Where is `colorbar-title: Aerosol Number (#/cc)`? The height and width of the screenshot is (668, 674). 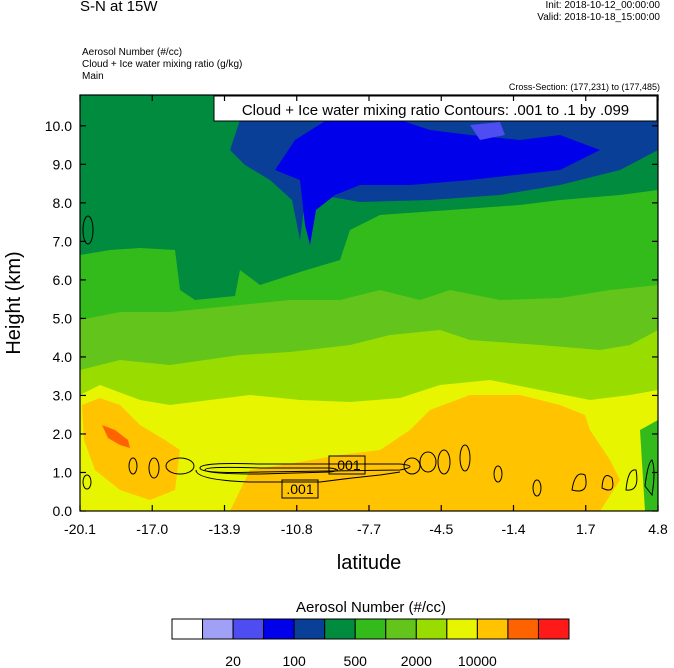 colorbar-title: Aerosol Number (#/cc) is located at coordinates (371, 607).